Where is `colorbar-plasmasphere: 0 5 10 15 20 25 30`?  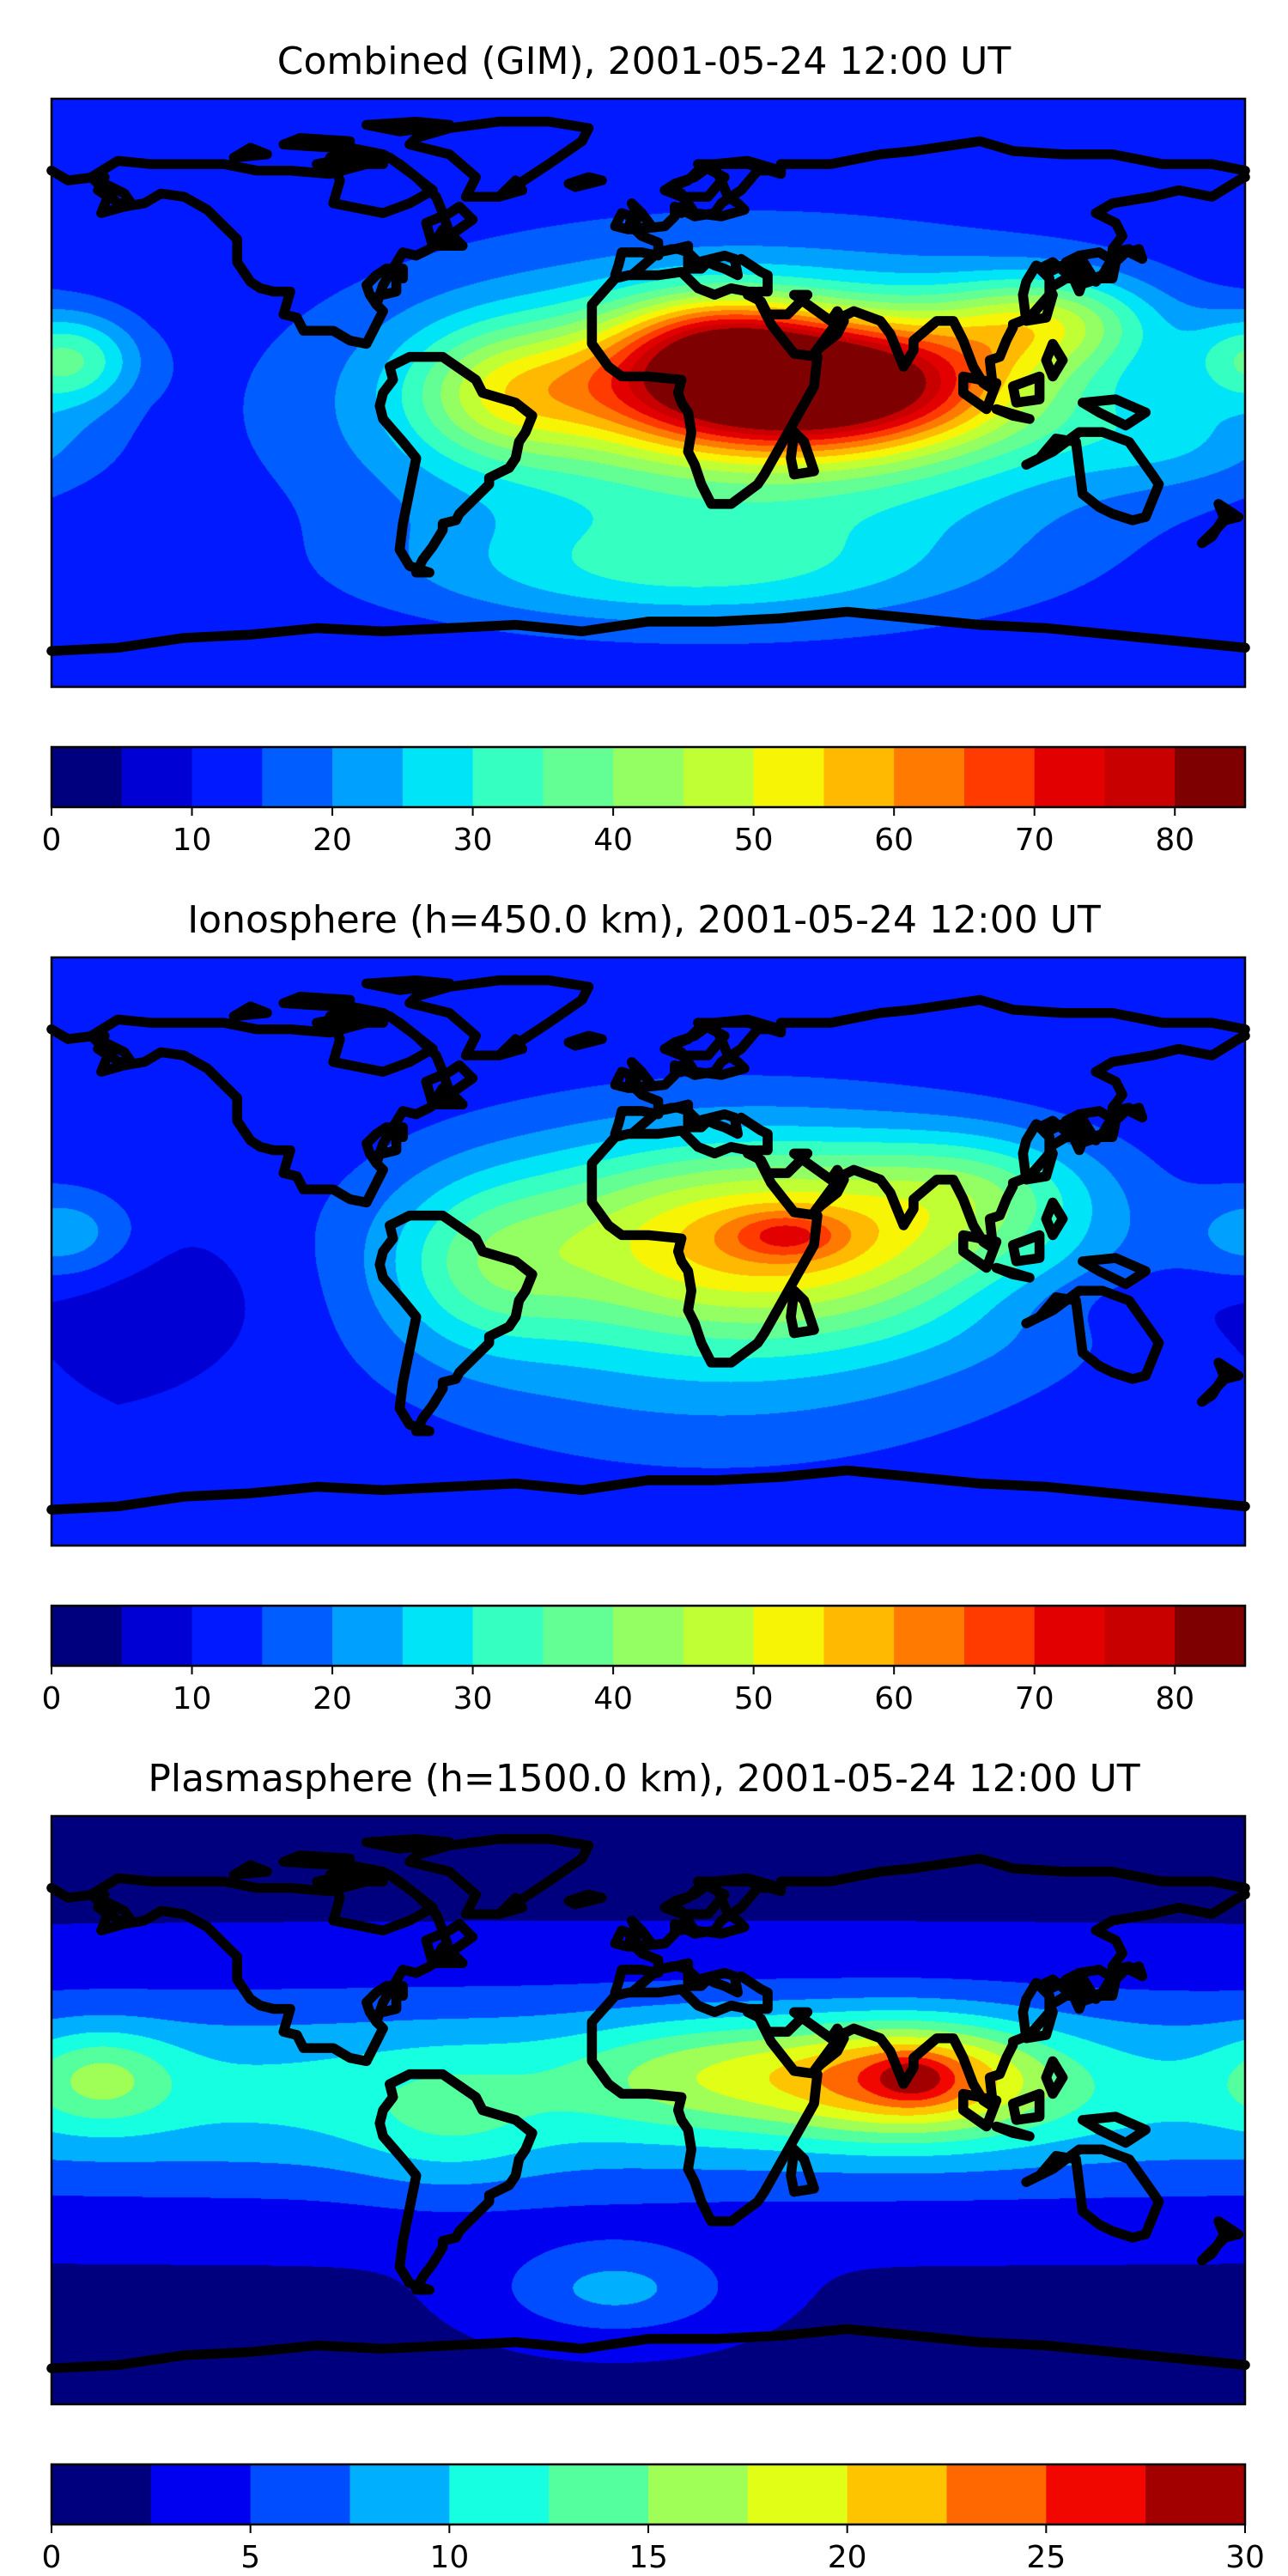
colorbar-plasmasphere: 0 5 10 15 20 25 30 is located at coordinates (653, 2519).